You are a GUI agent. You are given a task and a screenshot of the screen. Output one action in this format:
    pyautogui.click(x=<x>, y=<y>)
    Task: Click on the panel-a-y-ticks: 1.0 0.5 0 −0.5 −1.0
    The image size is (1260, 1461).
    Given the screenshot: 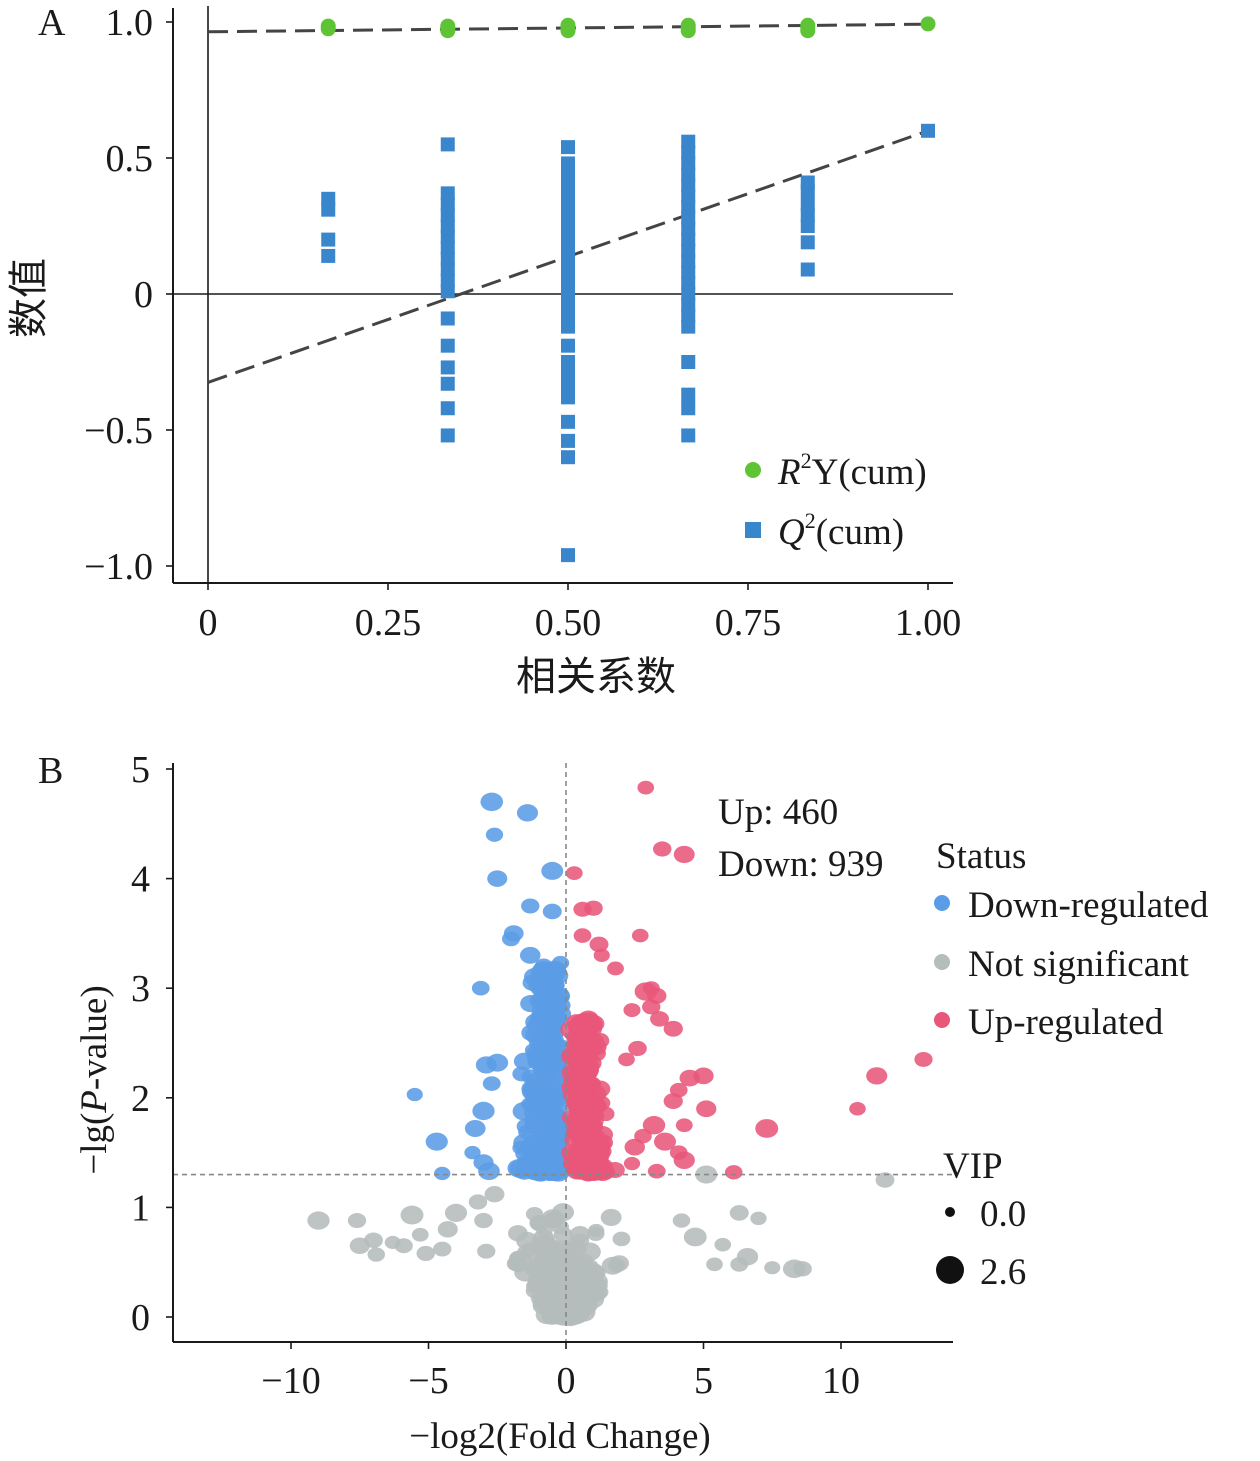 What is the action you would take?
    pyautogui.click(x=128, y=295)
    